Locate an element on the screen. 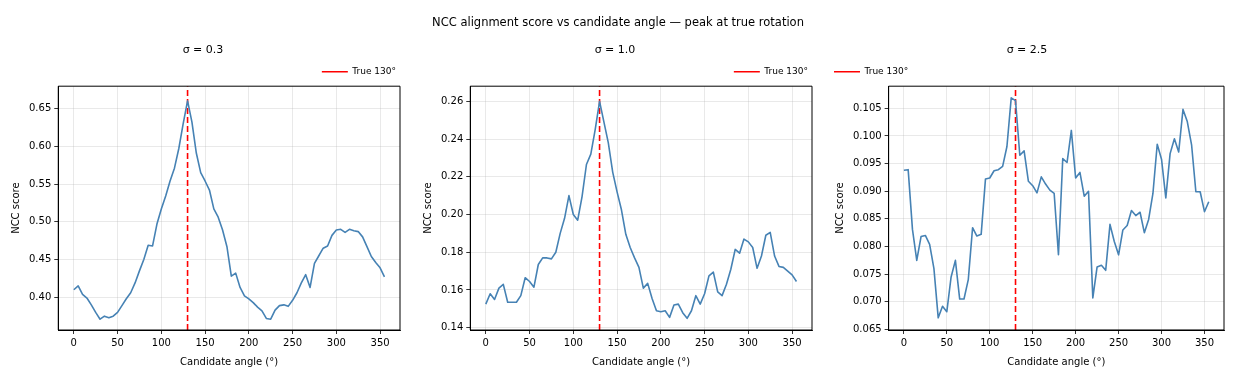 This screenshot has height=376, width=1236. y-tick-label: 0.50 is located at coordinates (40, 221).